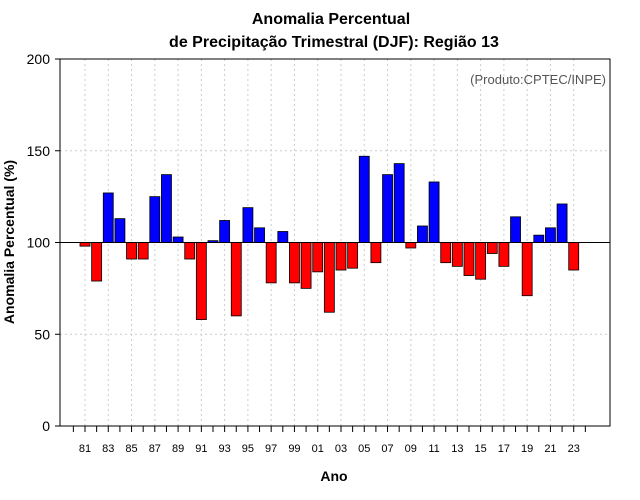 The width and height of the screenshot is (640, 500). I want to click on x-tick-label: 15, so click(480, 449).